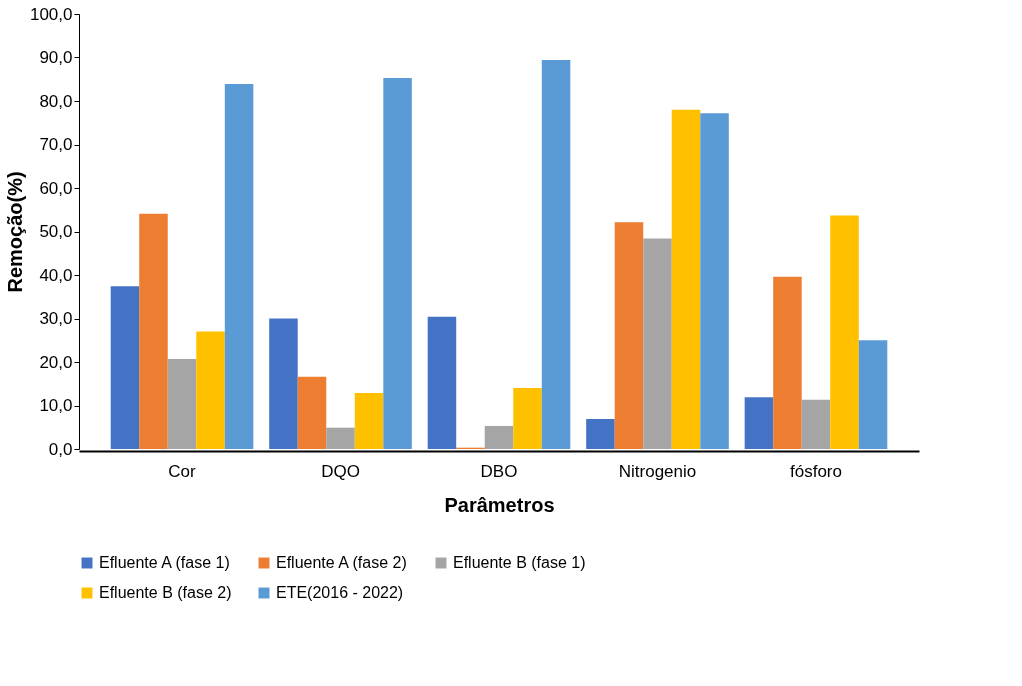  I want to click on x-tick-label: DQO, so click(340, 471).